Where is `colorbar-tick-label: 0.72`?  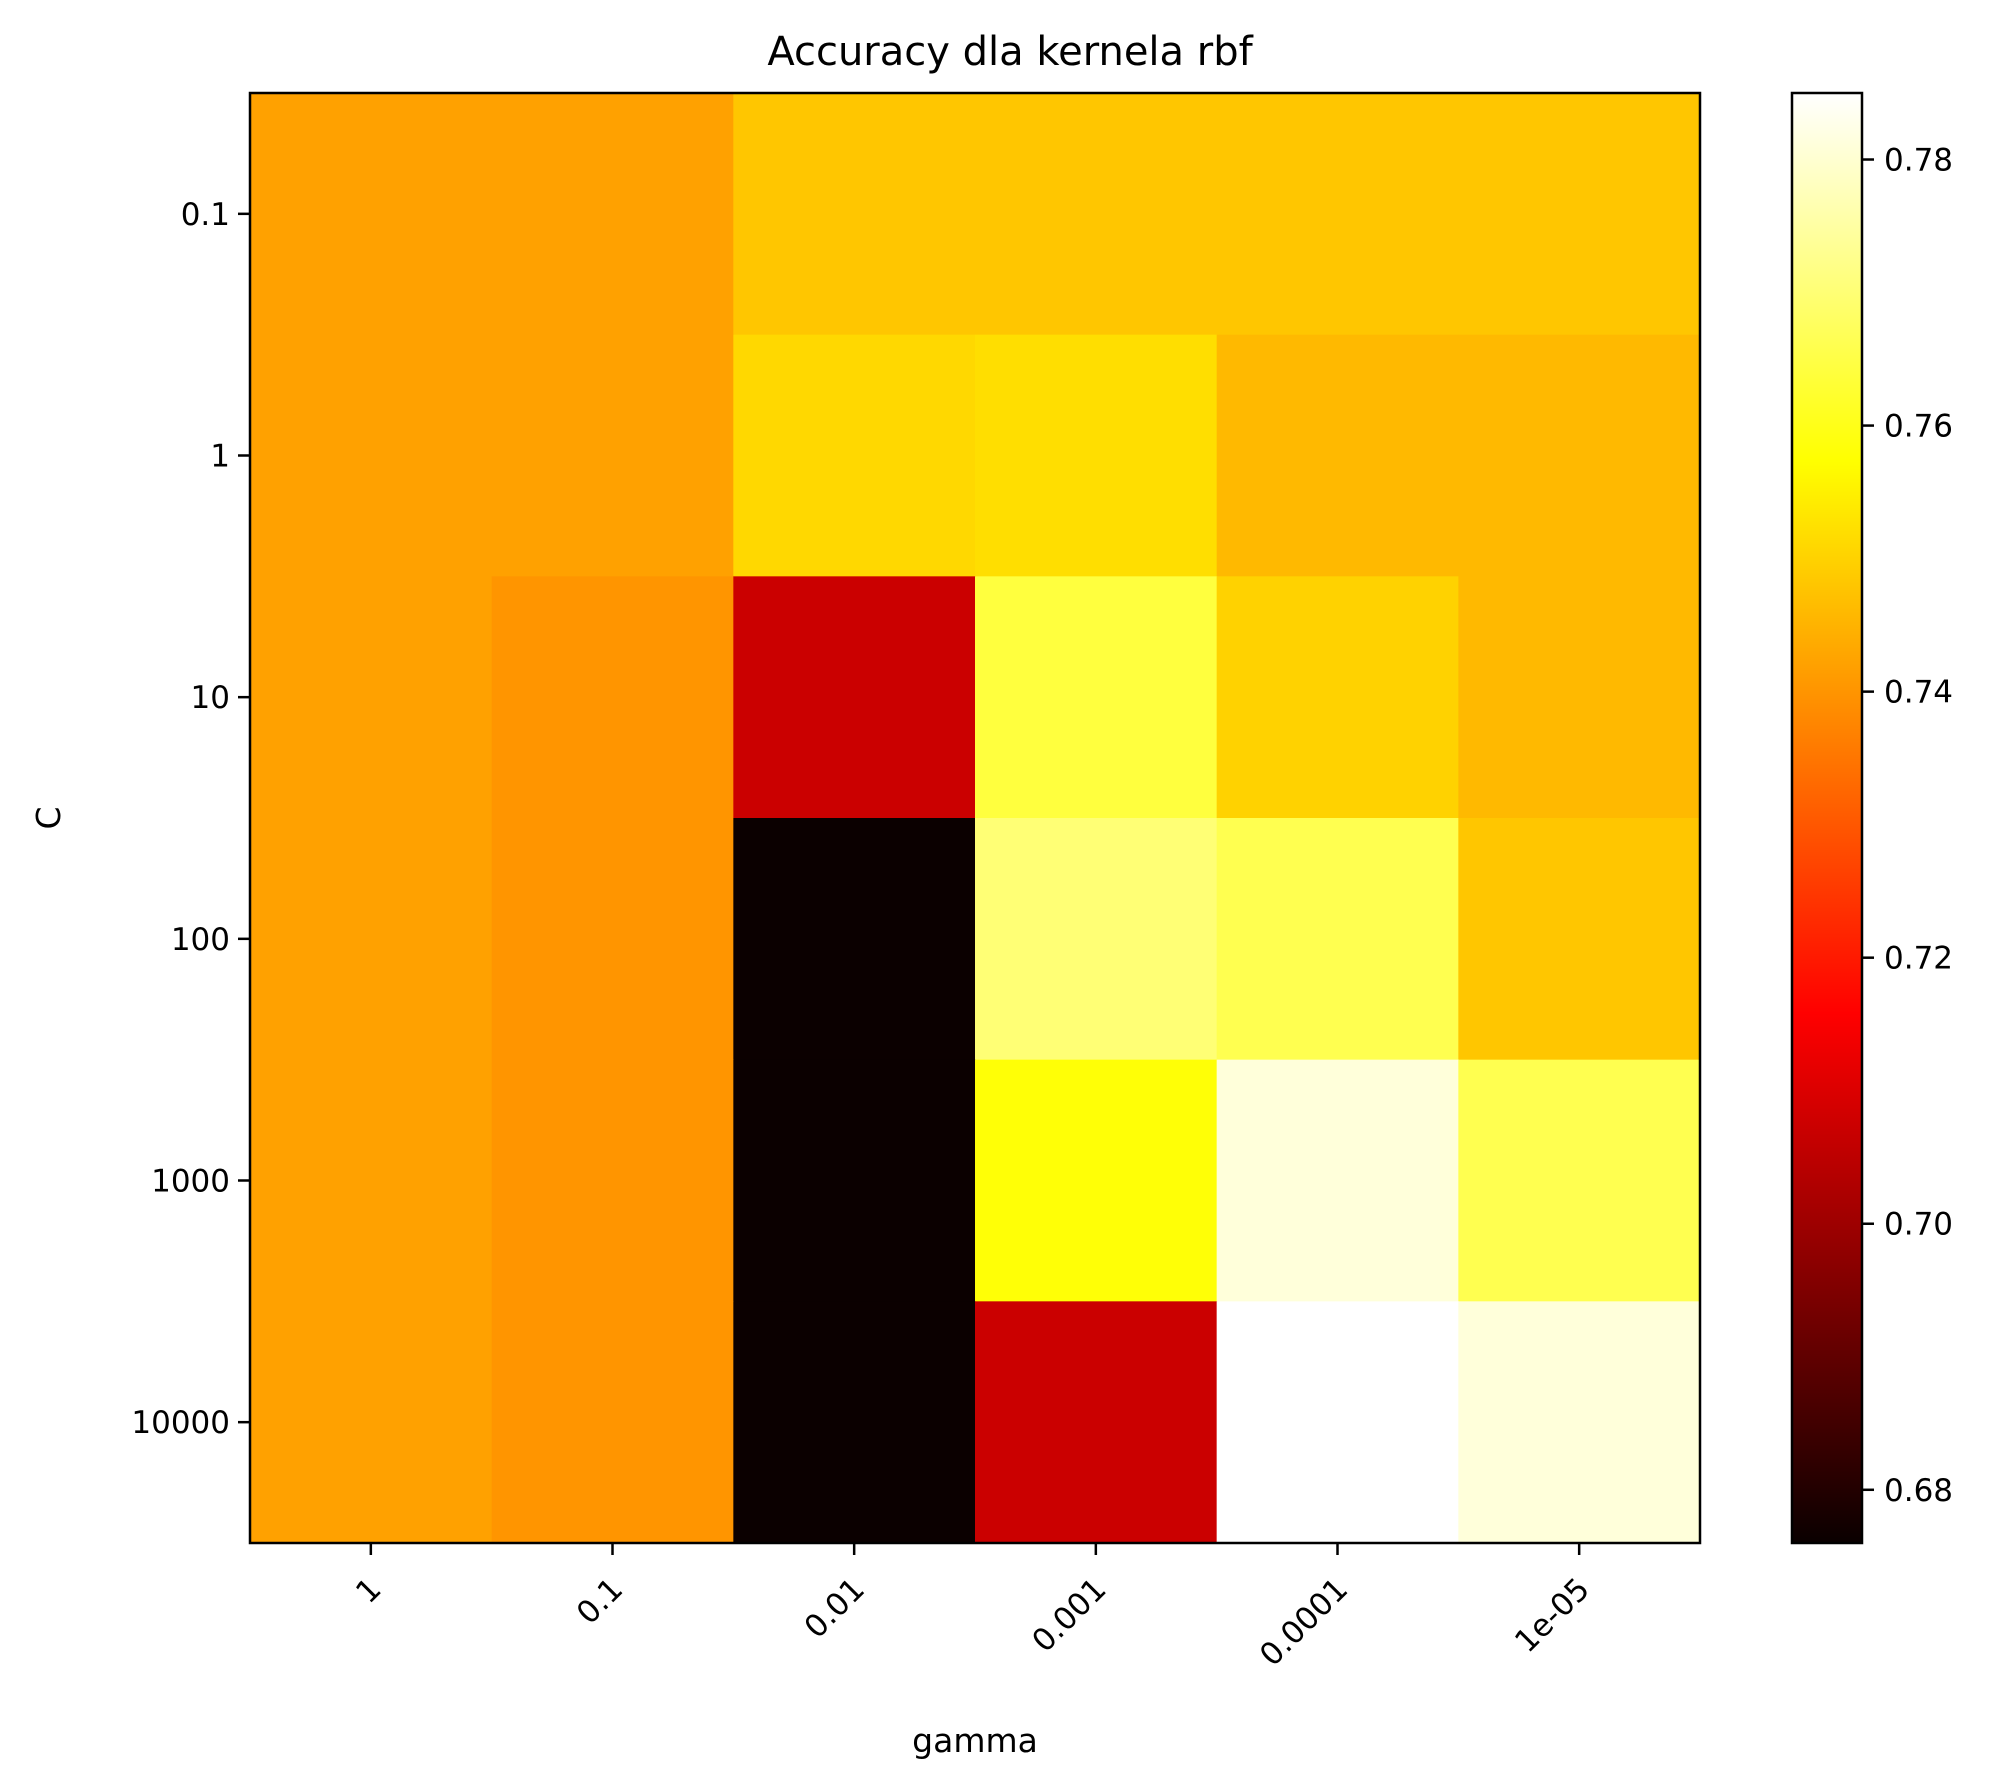 colorbar-tick-label: 0.72 is located at coordinates (1918, 959).